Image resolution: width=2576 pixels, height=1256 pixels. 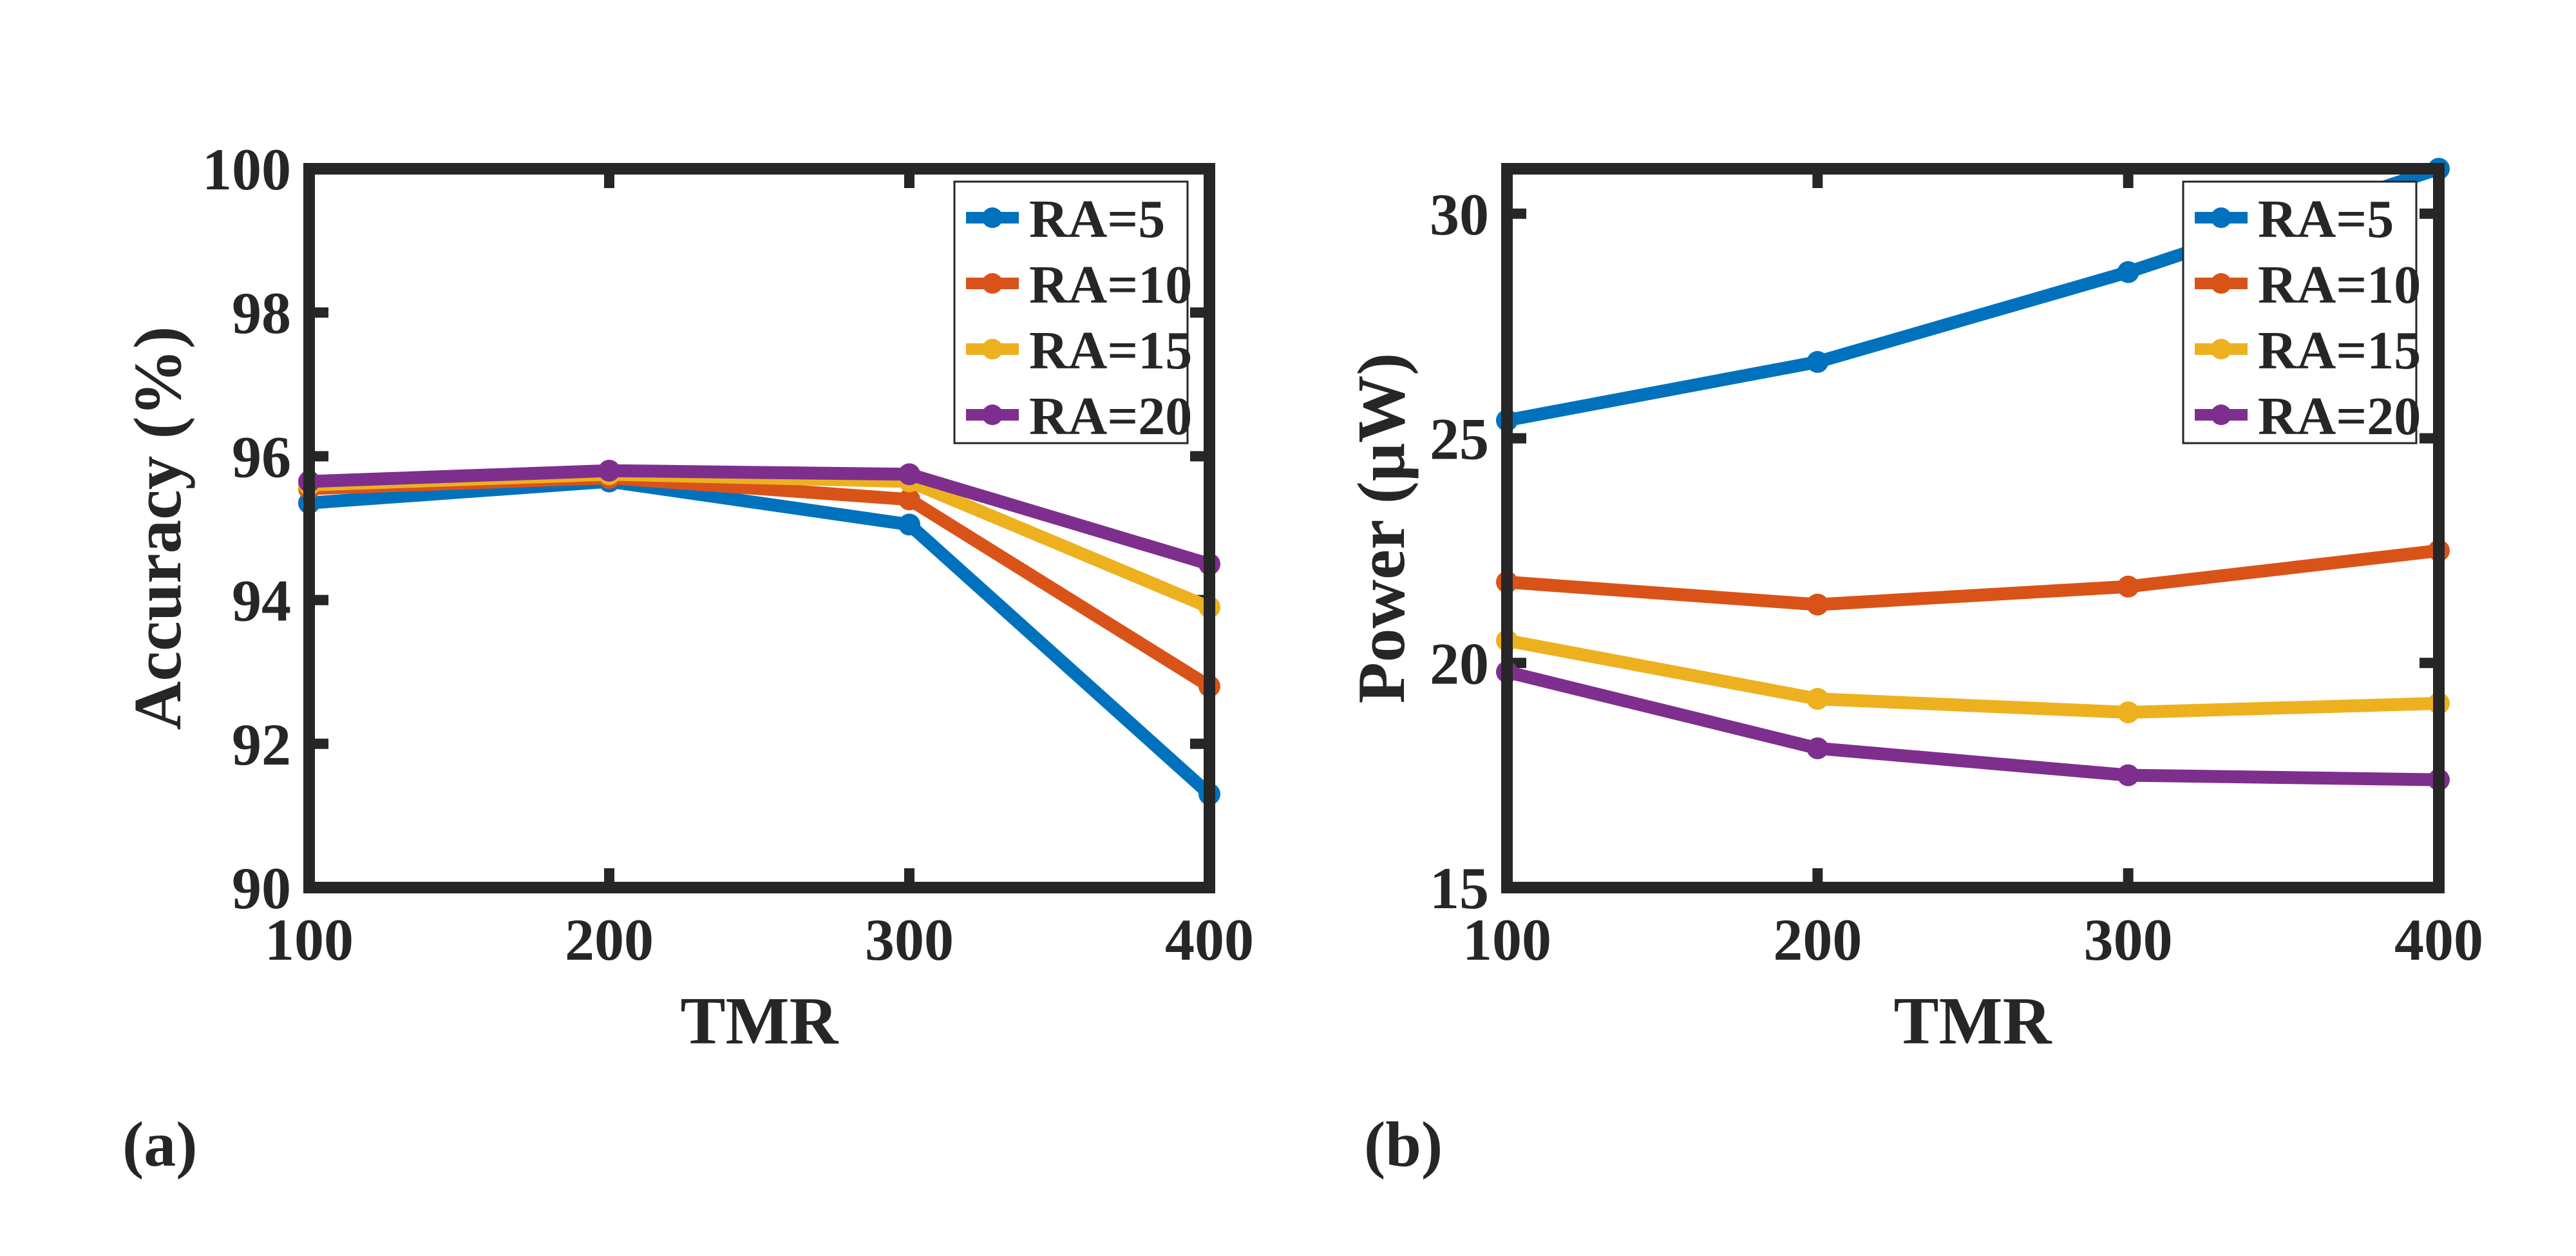 I want to click on y-tick-label: 96, so click(x=261, y=457).